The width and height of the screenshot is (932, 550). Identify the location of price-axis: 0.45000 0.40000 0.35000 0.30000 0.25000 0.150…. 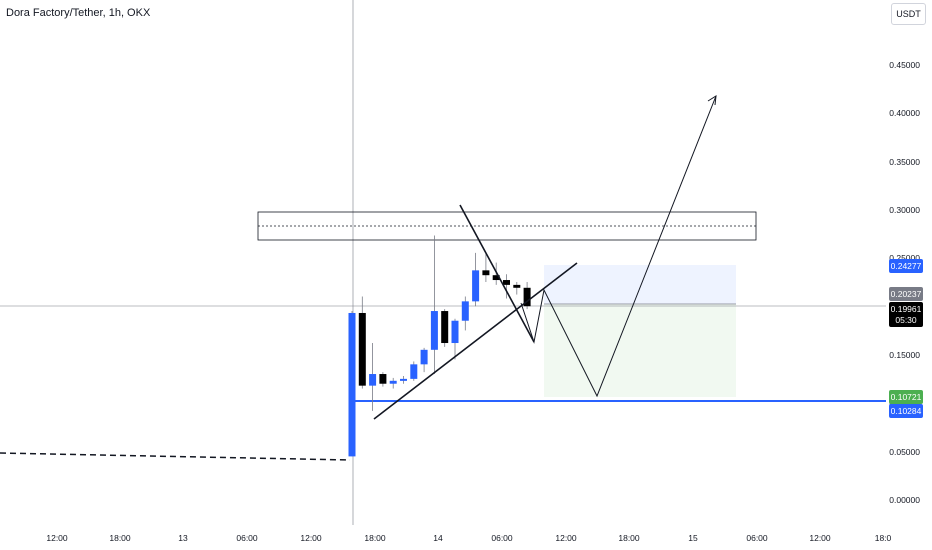
(904, 282).